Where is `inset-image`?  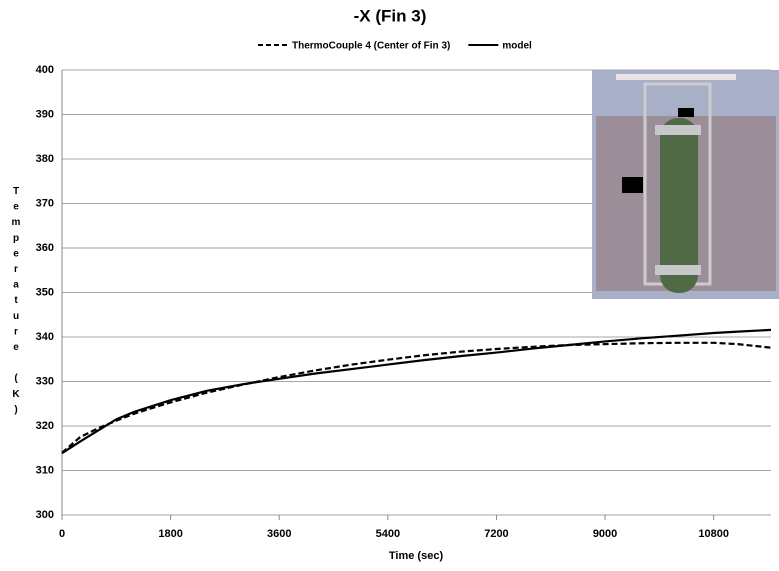 inset-image is located at coordinates (685, 184).